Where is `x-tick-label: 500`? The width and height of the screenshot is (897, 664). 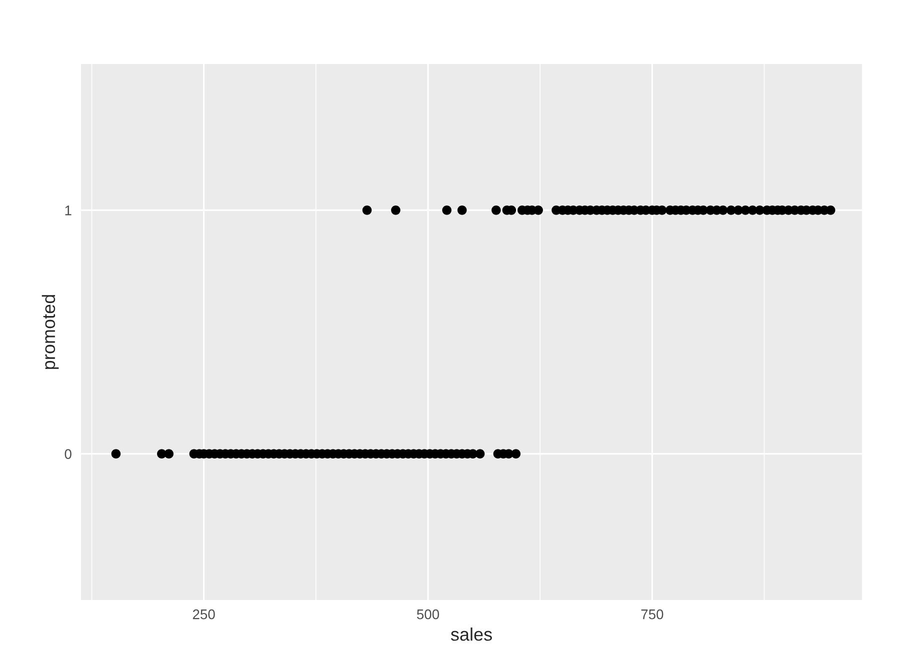 x-tick-label: 500 is located at coordinates (428, 614).